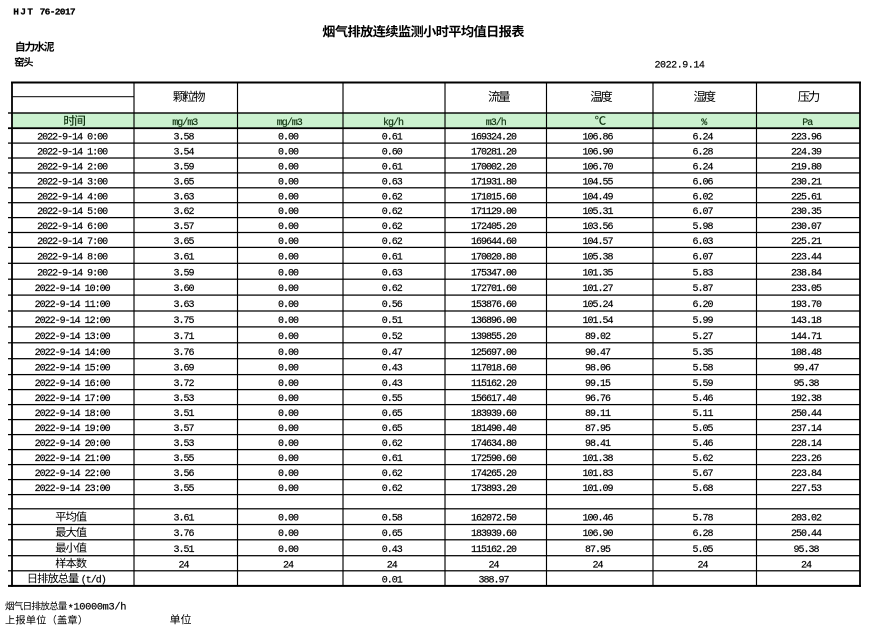  Describe the element at coordinates (597, 534) in the screenshot. I see `svg-text: 106.90` at that location.